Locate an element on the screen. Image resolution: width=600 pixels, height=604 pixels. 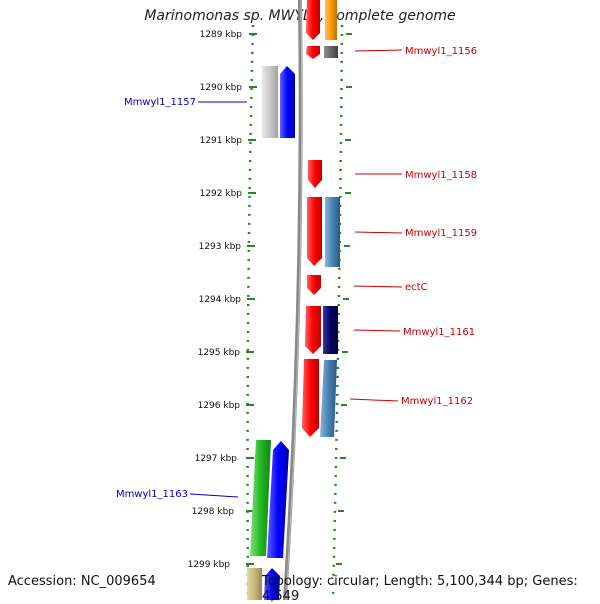
tick-label: 1293 kbp is located at coordinates (220, 247).